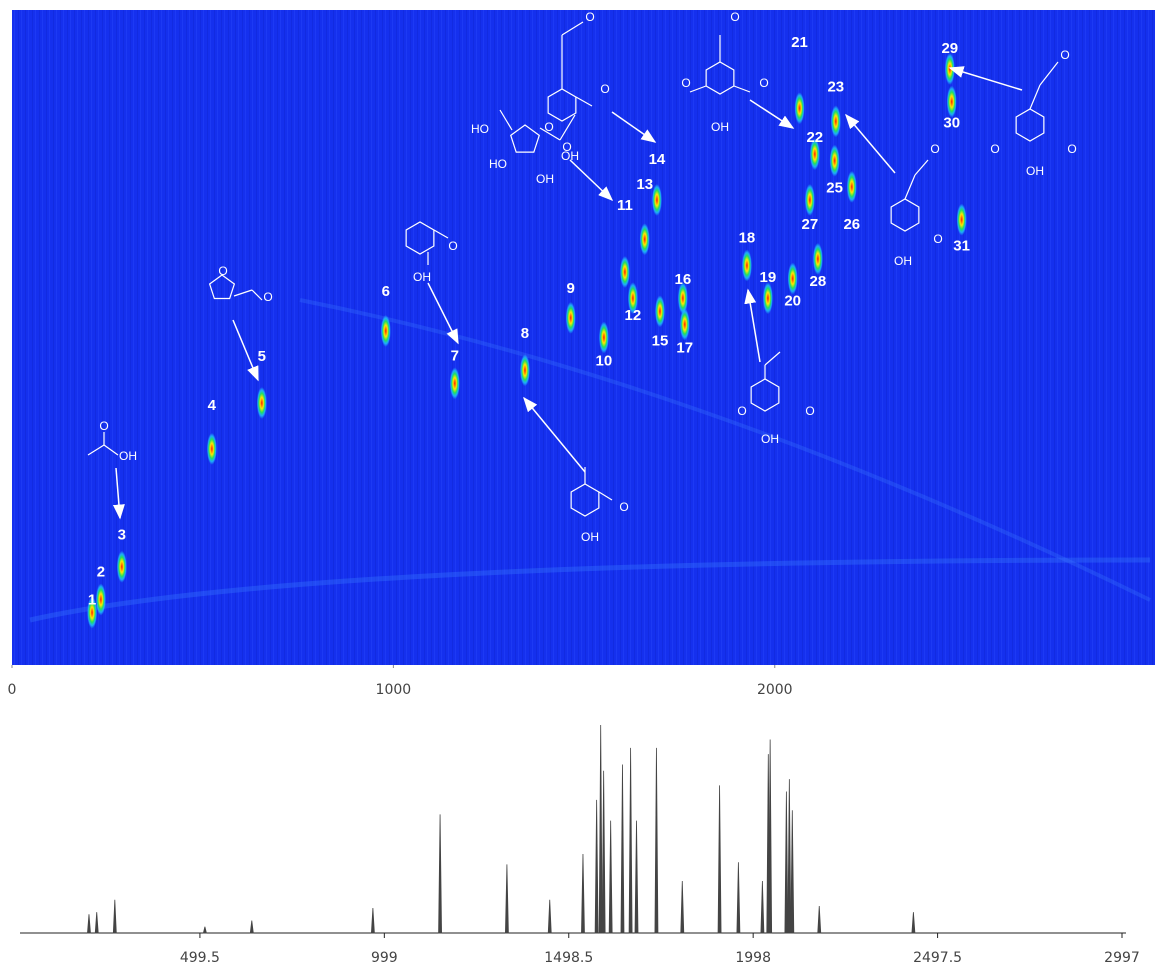  What do you see at coordinates (951, 123) in the screenshot?
I see `peak-label: 30` at bounding box center [951, 123].